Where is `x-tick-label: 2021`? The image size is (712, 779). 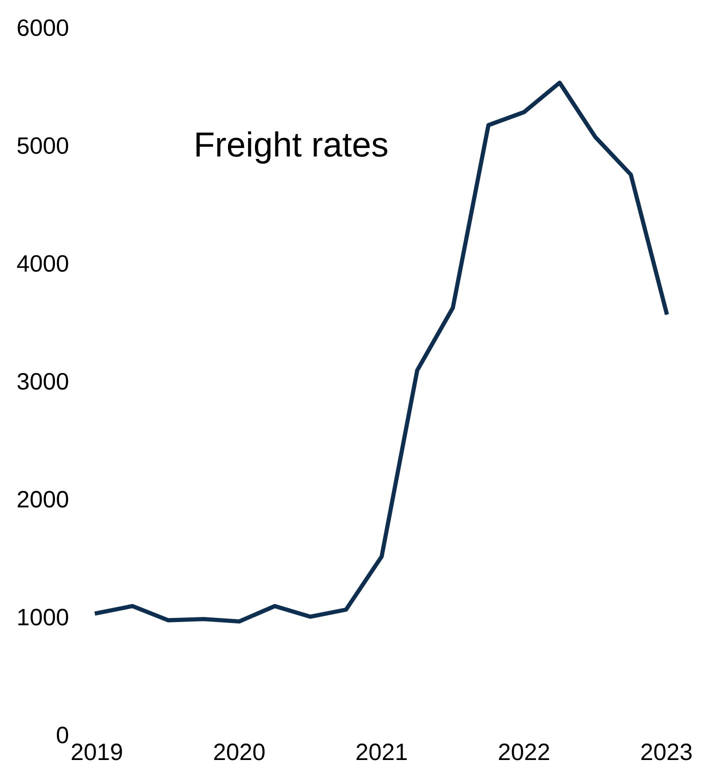 x-tick-label: 2021 is located at coordinates (381, 752).